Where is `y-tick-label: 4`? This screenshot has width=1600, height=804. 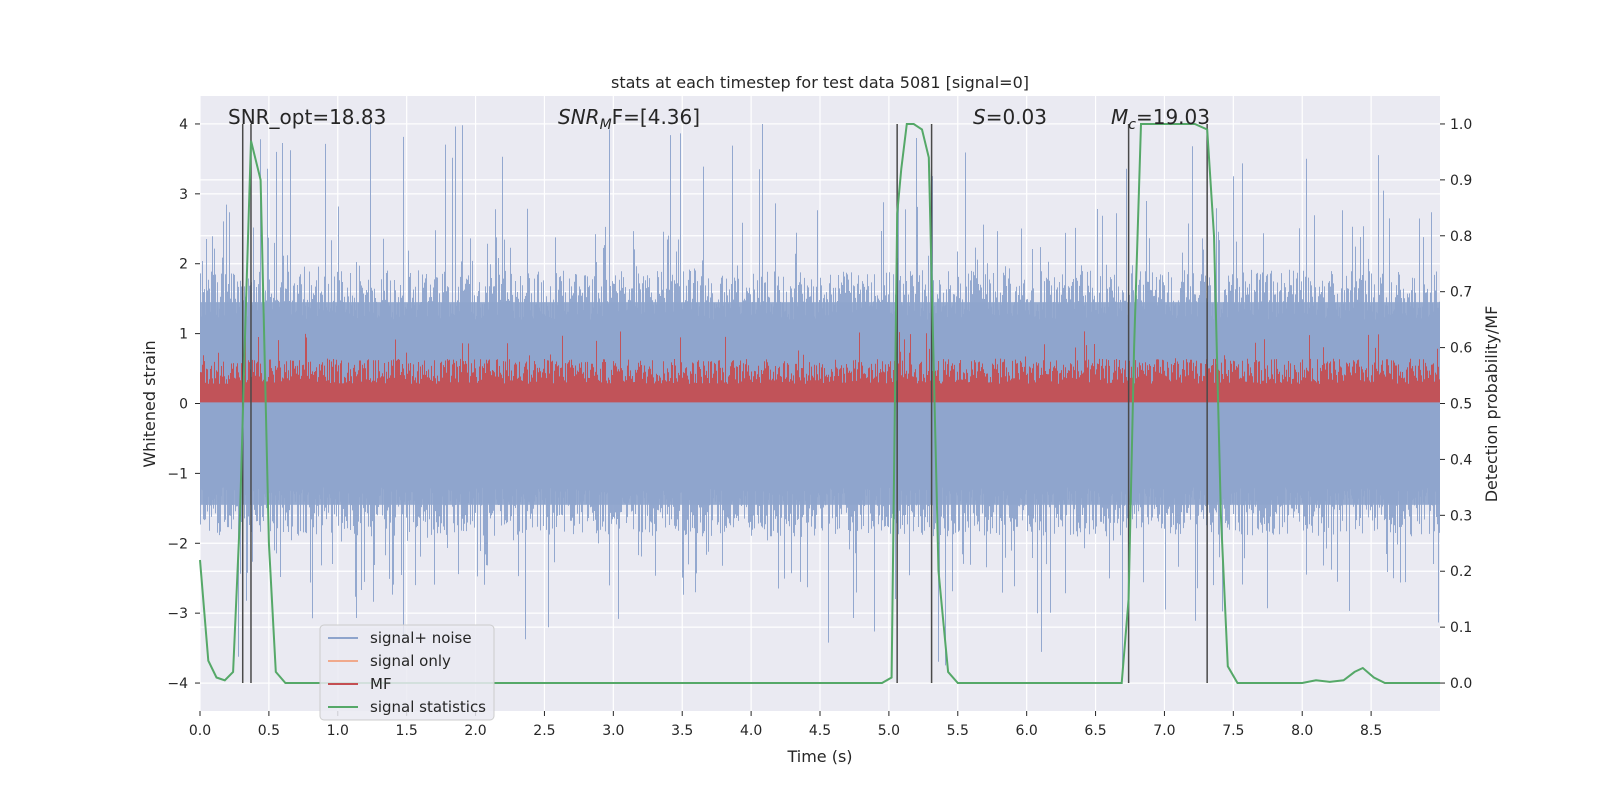 y-tick-label: 4 is located at coordinates (183, 125).